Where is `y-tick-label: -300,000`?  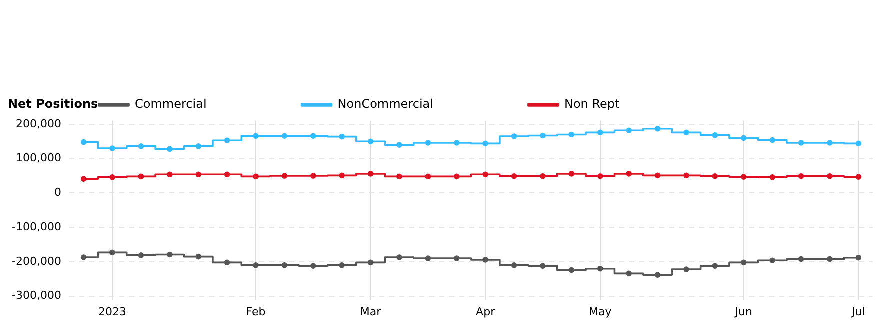
y-tick-label: -300,000 is located at coordinates (37, 295).